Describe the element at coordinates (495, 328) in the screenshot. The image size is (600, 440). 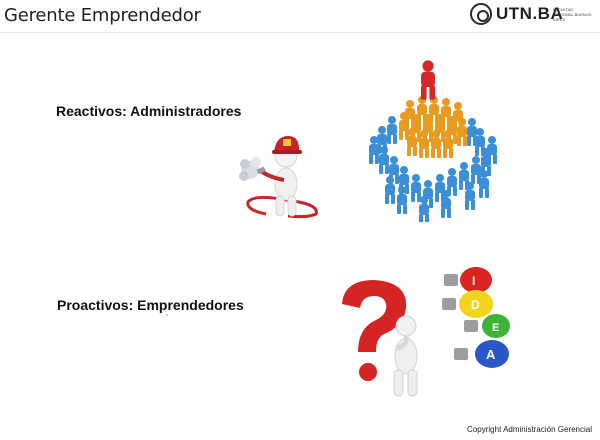
I see `bulb-letter-e: E` at that location.